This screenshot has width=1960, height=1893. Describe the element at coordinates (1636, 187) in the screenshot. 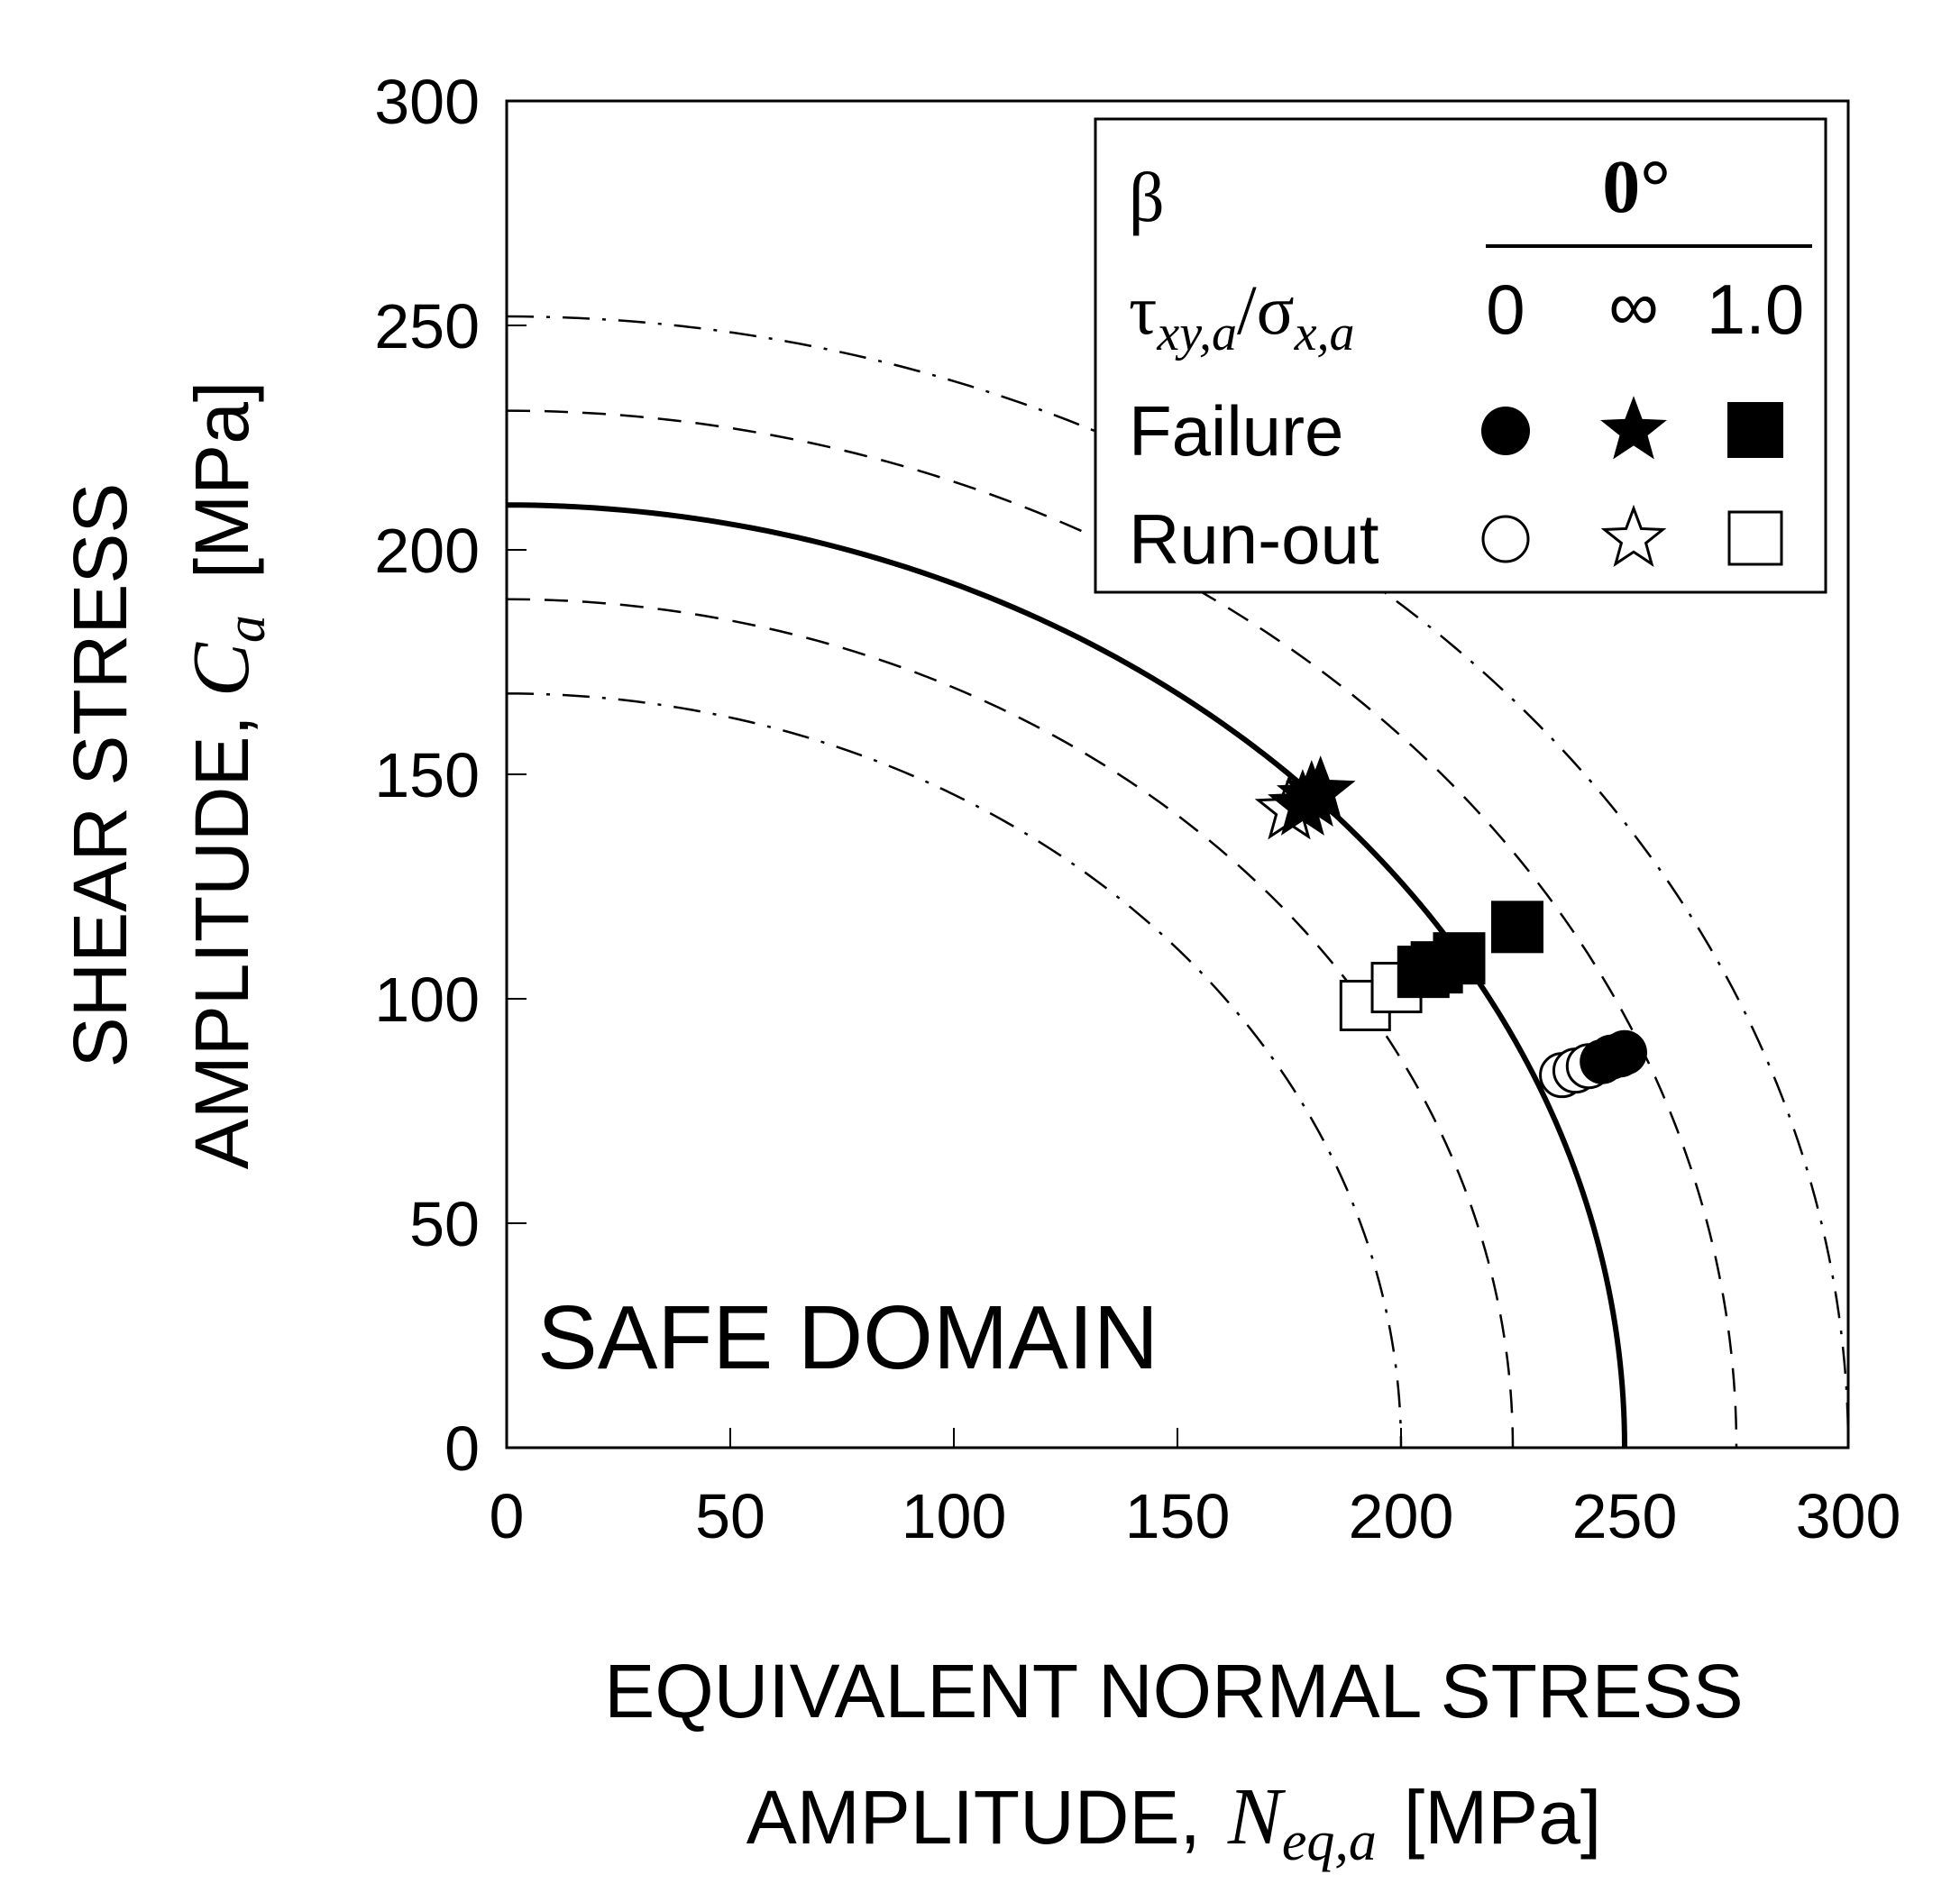

I see `legend-beta-value: 0°` at that location.